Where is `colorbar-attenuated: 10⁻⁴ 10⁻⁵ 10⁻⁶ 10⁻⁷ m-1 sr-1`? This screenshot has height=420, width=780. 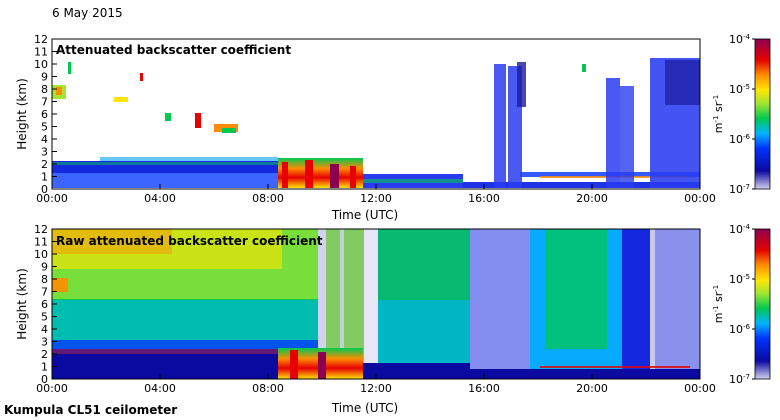
colorbar-attenuated: 10⁻⁴ 10⁻⁵ 10⁻⁶ 10⁻⁷ m-1 sr-1 is located at coordinates (741, 114).